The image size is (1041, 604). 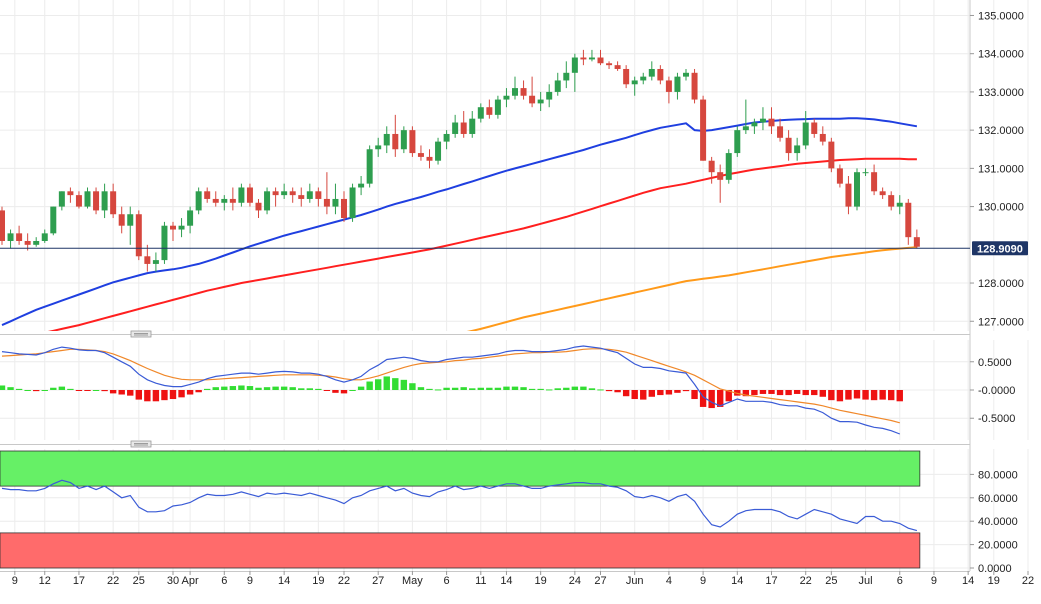 I want to click on macd-axis: 0.5000 -0.0000 -0.5000, so click(x=992, y=391).